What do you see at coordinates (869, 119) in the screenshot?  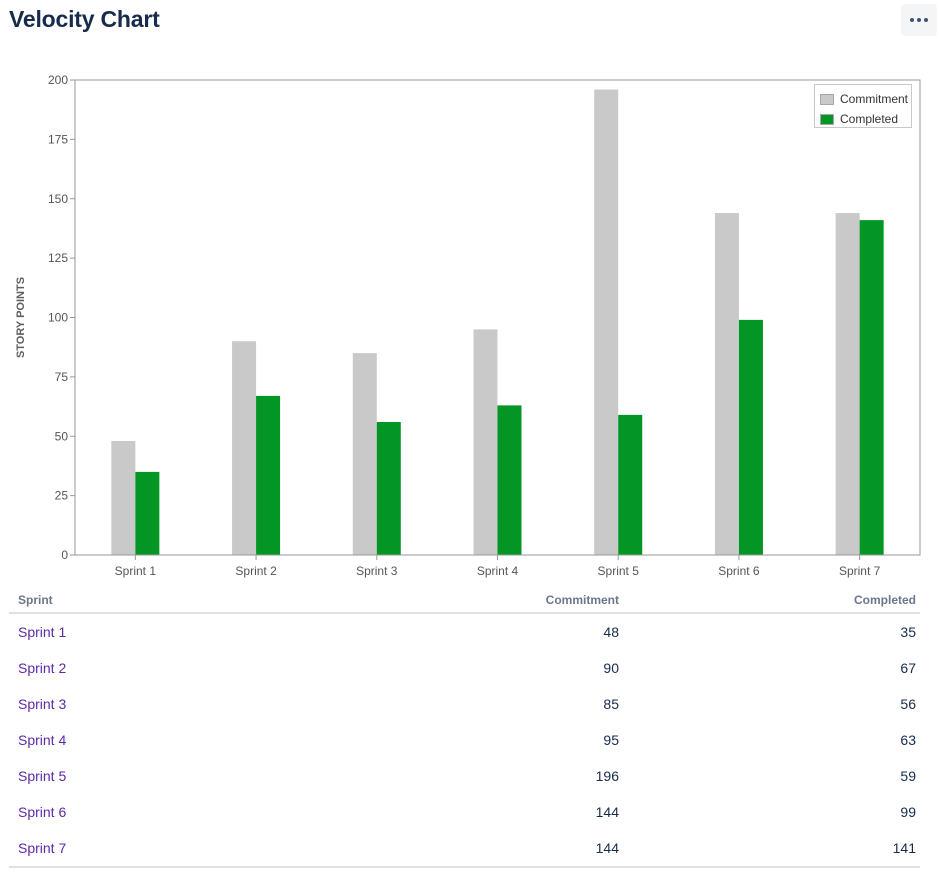 I see `legend-label-completed: Completed` at bounding box center [869, 119].